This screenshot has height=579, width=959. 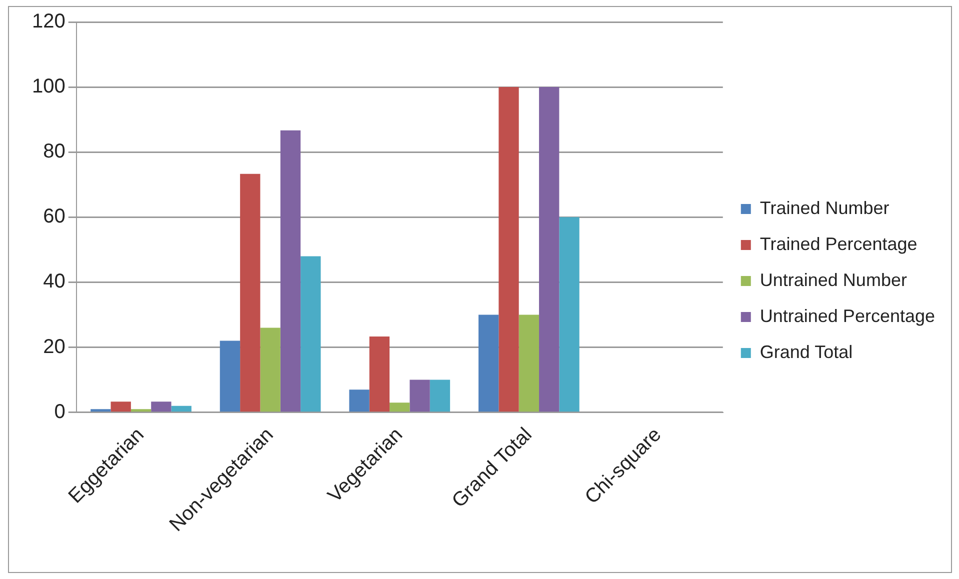 What do you see at coordinates (54, 151) in the screenshot?
I see `y-tick-label: 80` at bounding box center [54, 151].